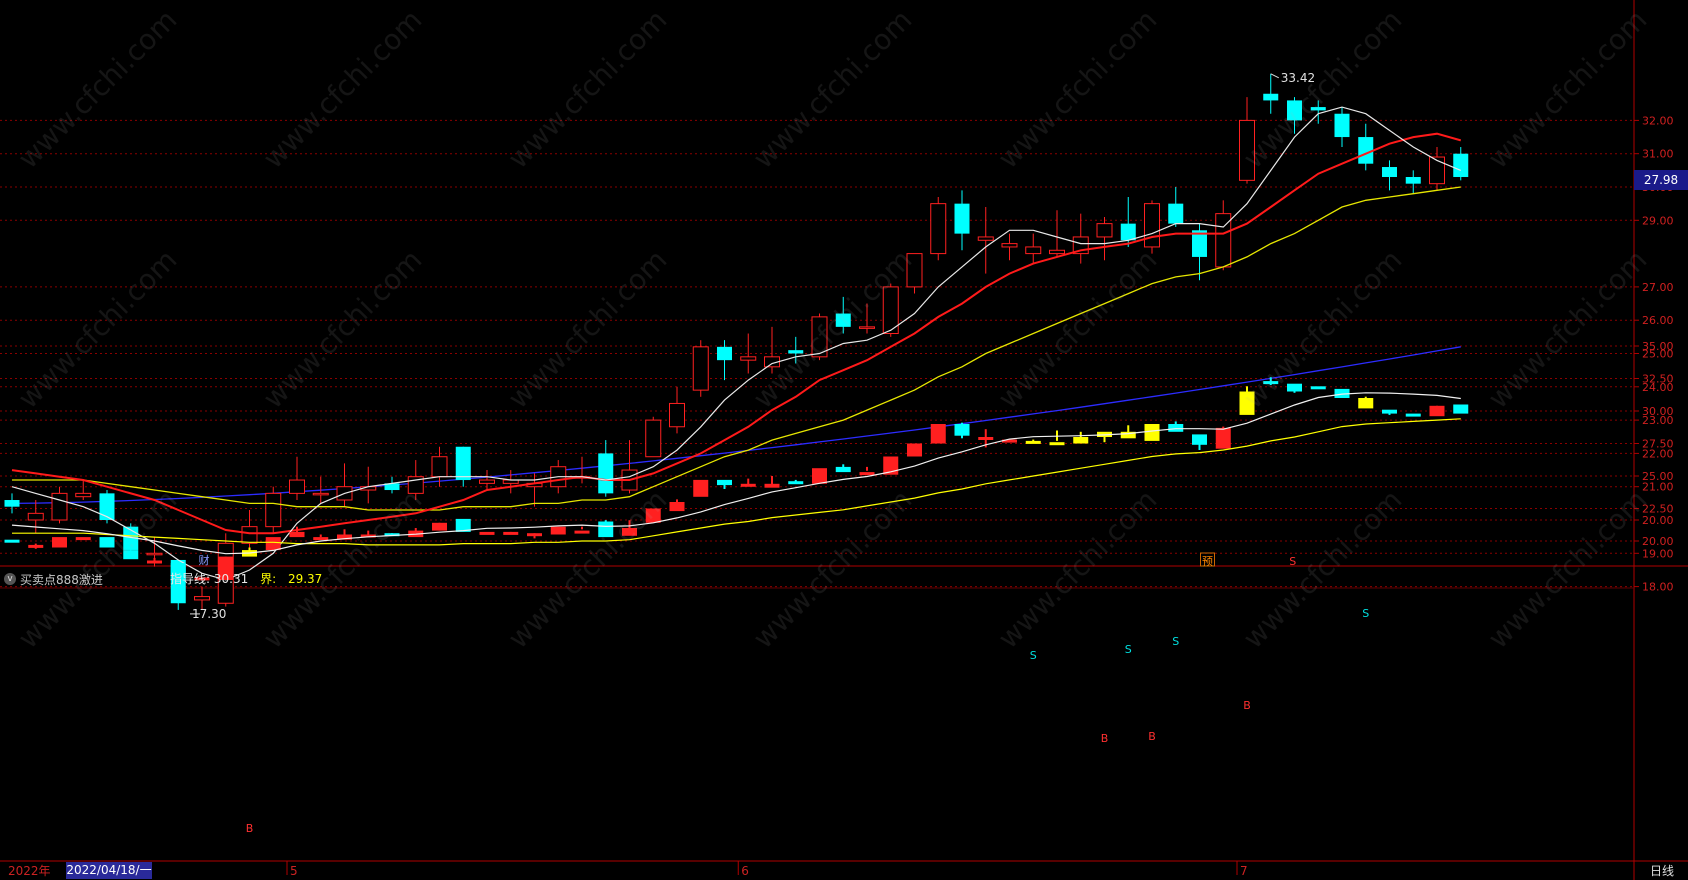  Describe the element at coordinates (209, 614) in the screenshot. I see `min-price-label: 17.30` at that location.